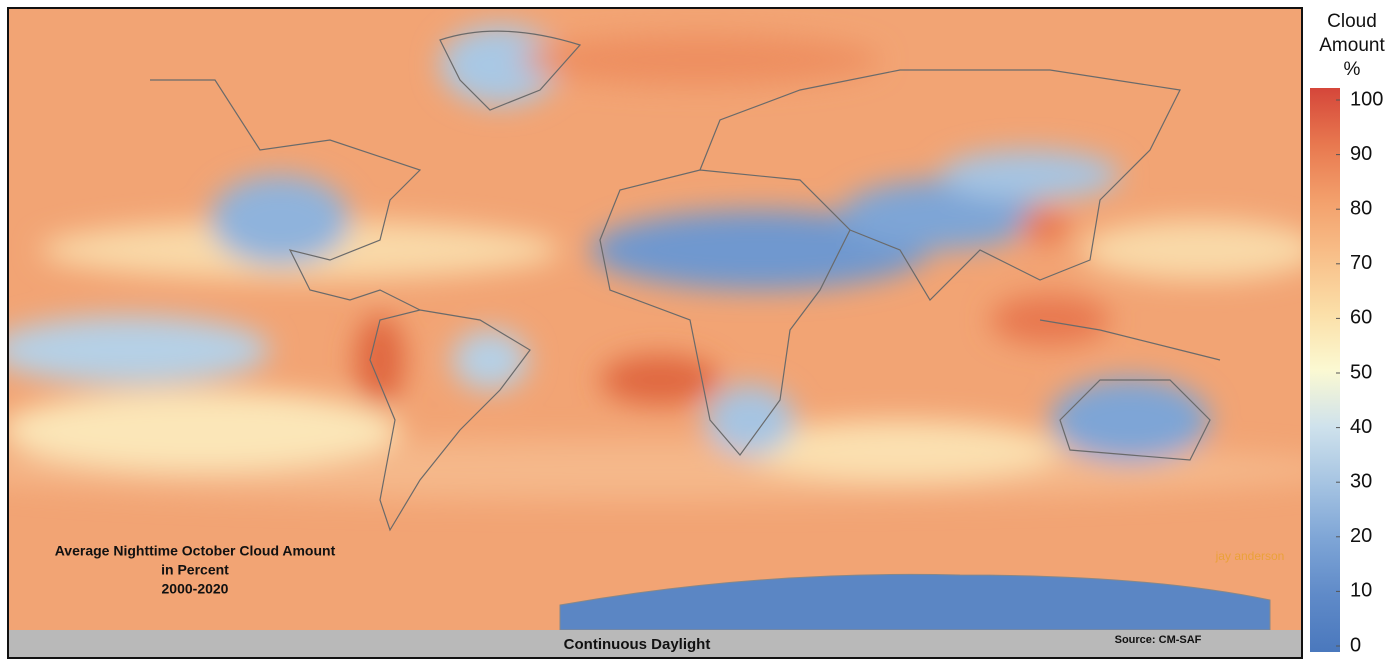 The width and height of the screenshot is (1400, 671). I want to click on colorbar-tick-label: 70, so click(1361, 263).